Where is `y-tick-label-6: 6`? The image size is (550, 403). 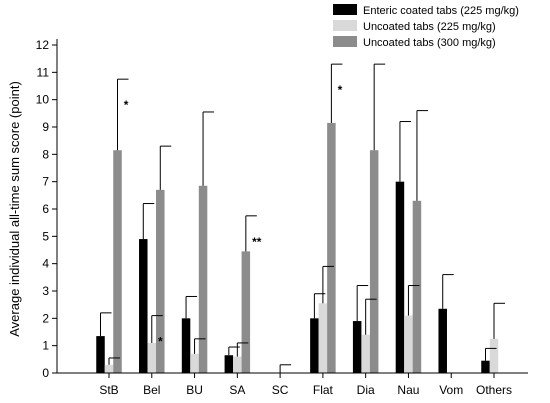 y-tick-label-6: 6 is located at coordinates (45, 209).